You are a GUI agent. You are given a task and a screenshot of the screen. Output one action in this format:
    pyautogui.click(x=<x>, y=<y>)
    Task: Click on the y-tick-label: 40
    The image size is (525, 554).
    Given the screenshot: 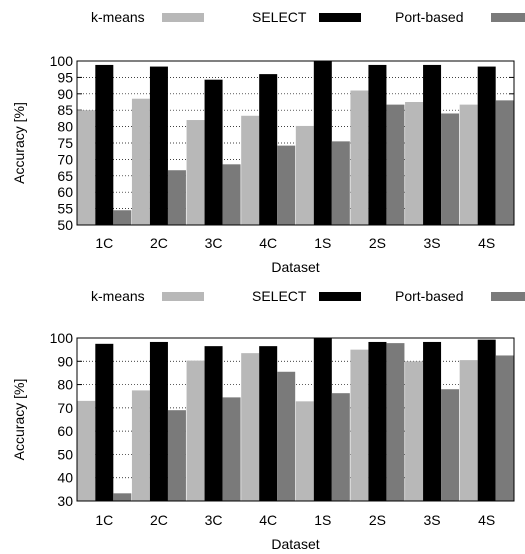 What is the action you would take?
    pyautogui.click(x=65, y=478)
    